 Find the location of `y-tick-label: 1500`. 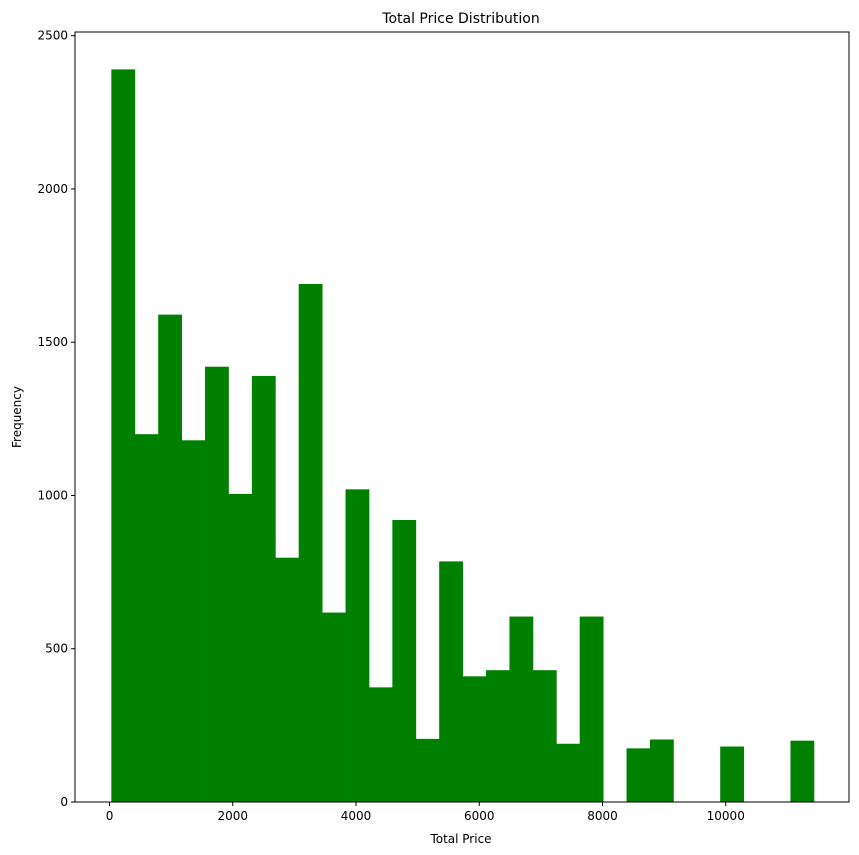

y-tick-label: 1500 is located at coordinates (52, 342).